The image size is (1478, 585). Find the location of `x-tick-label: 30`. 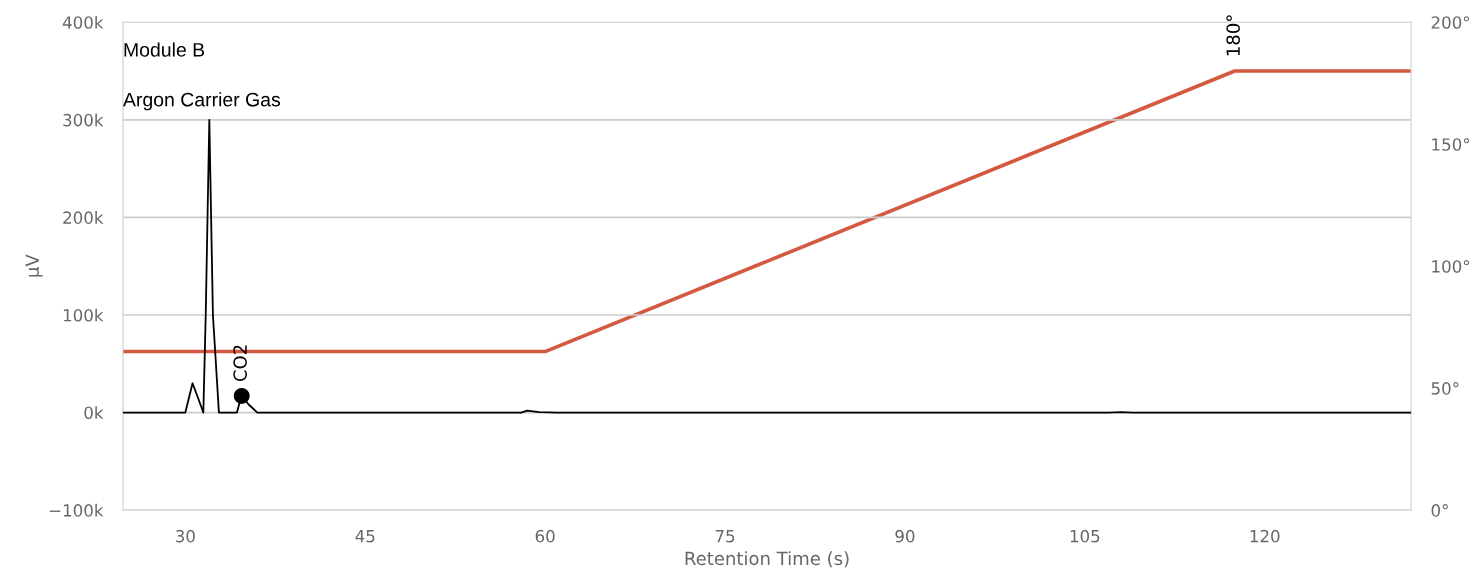

x-tick-label: 30 is located at coordinates (185, 536).